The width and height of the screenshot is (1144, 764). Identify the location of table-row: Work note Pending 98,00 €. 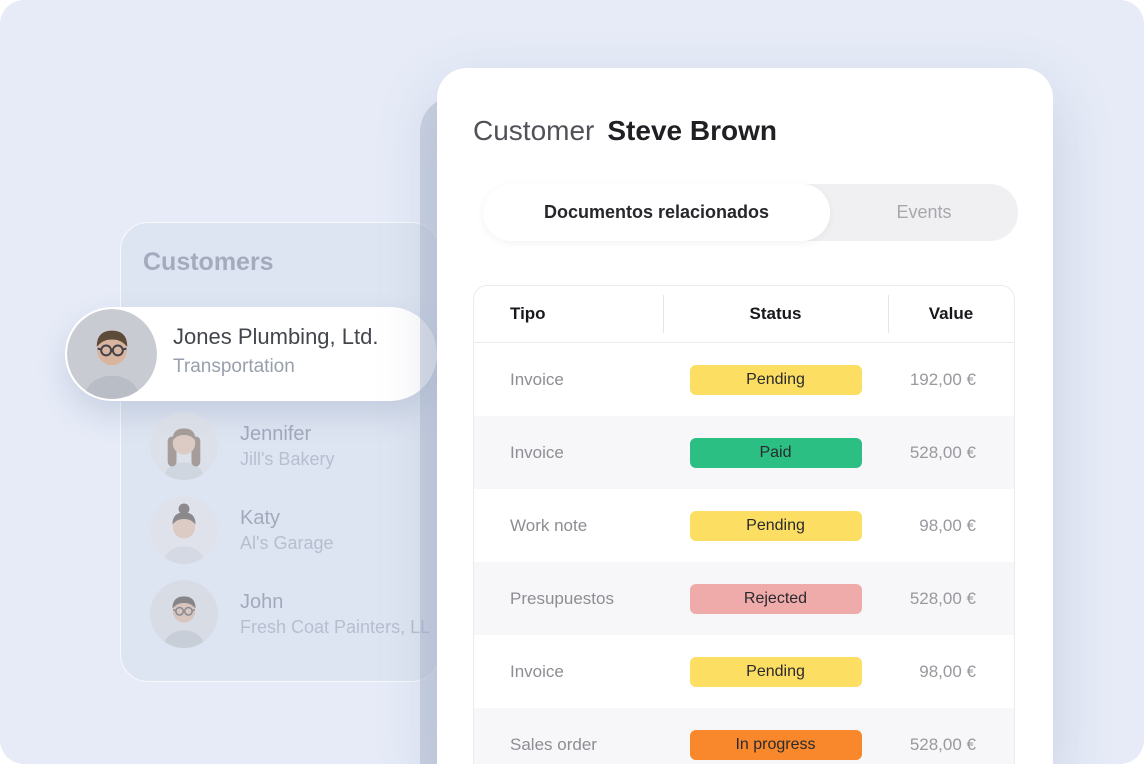
(744, 525).